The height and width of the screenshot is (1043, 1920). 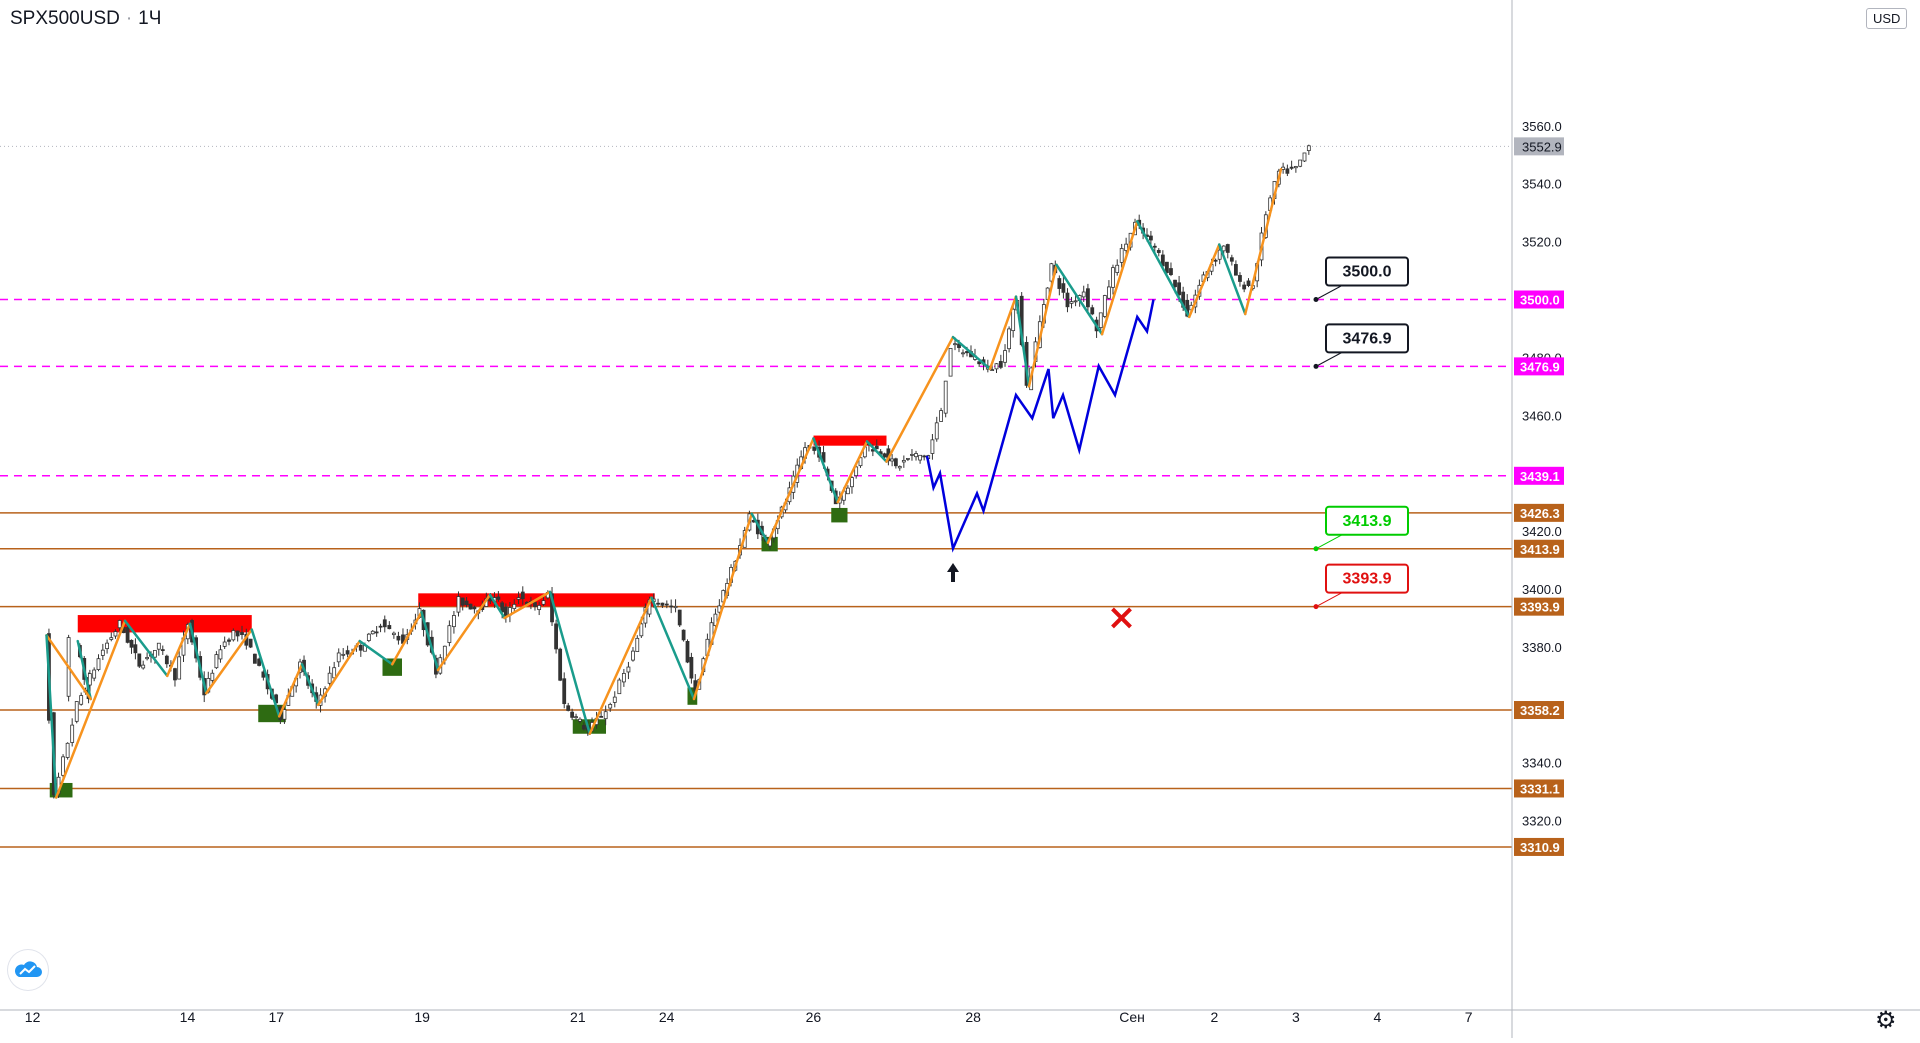 I want to click on level-badge-label: 3331.1, so click(x=1540, y=788).